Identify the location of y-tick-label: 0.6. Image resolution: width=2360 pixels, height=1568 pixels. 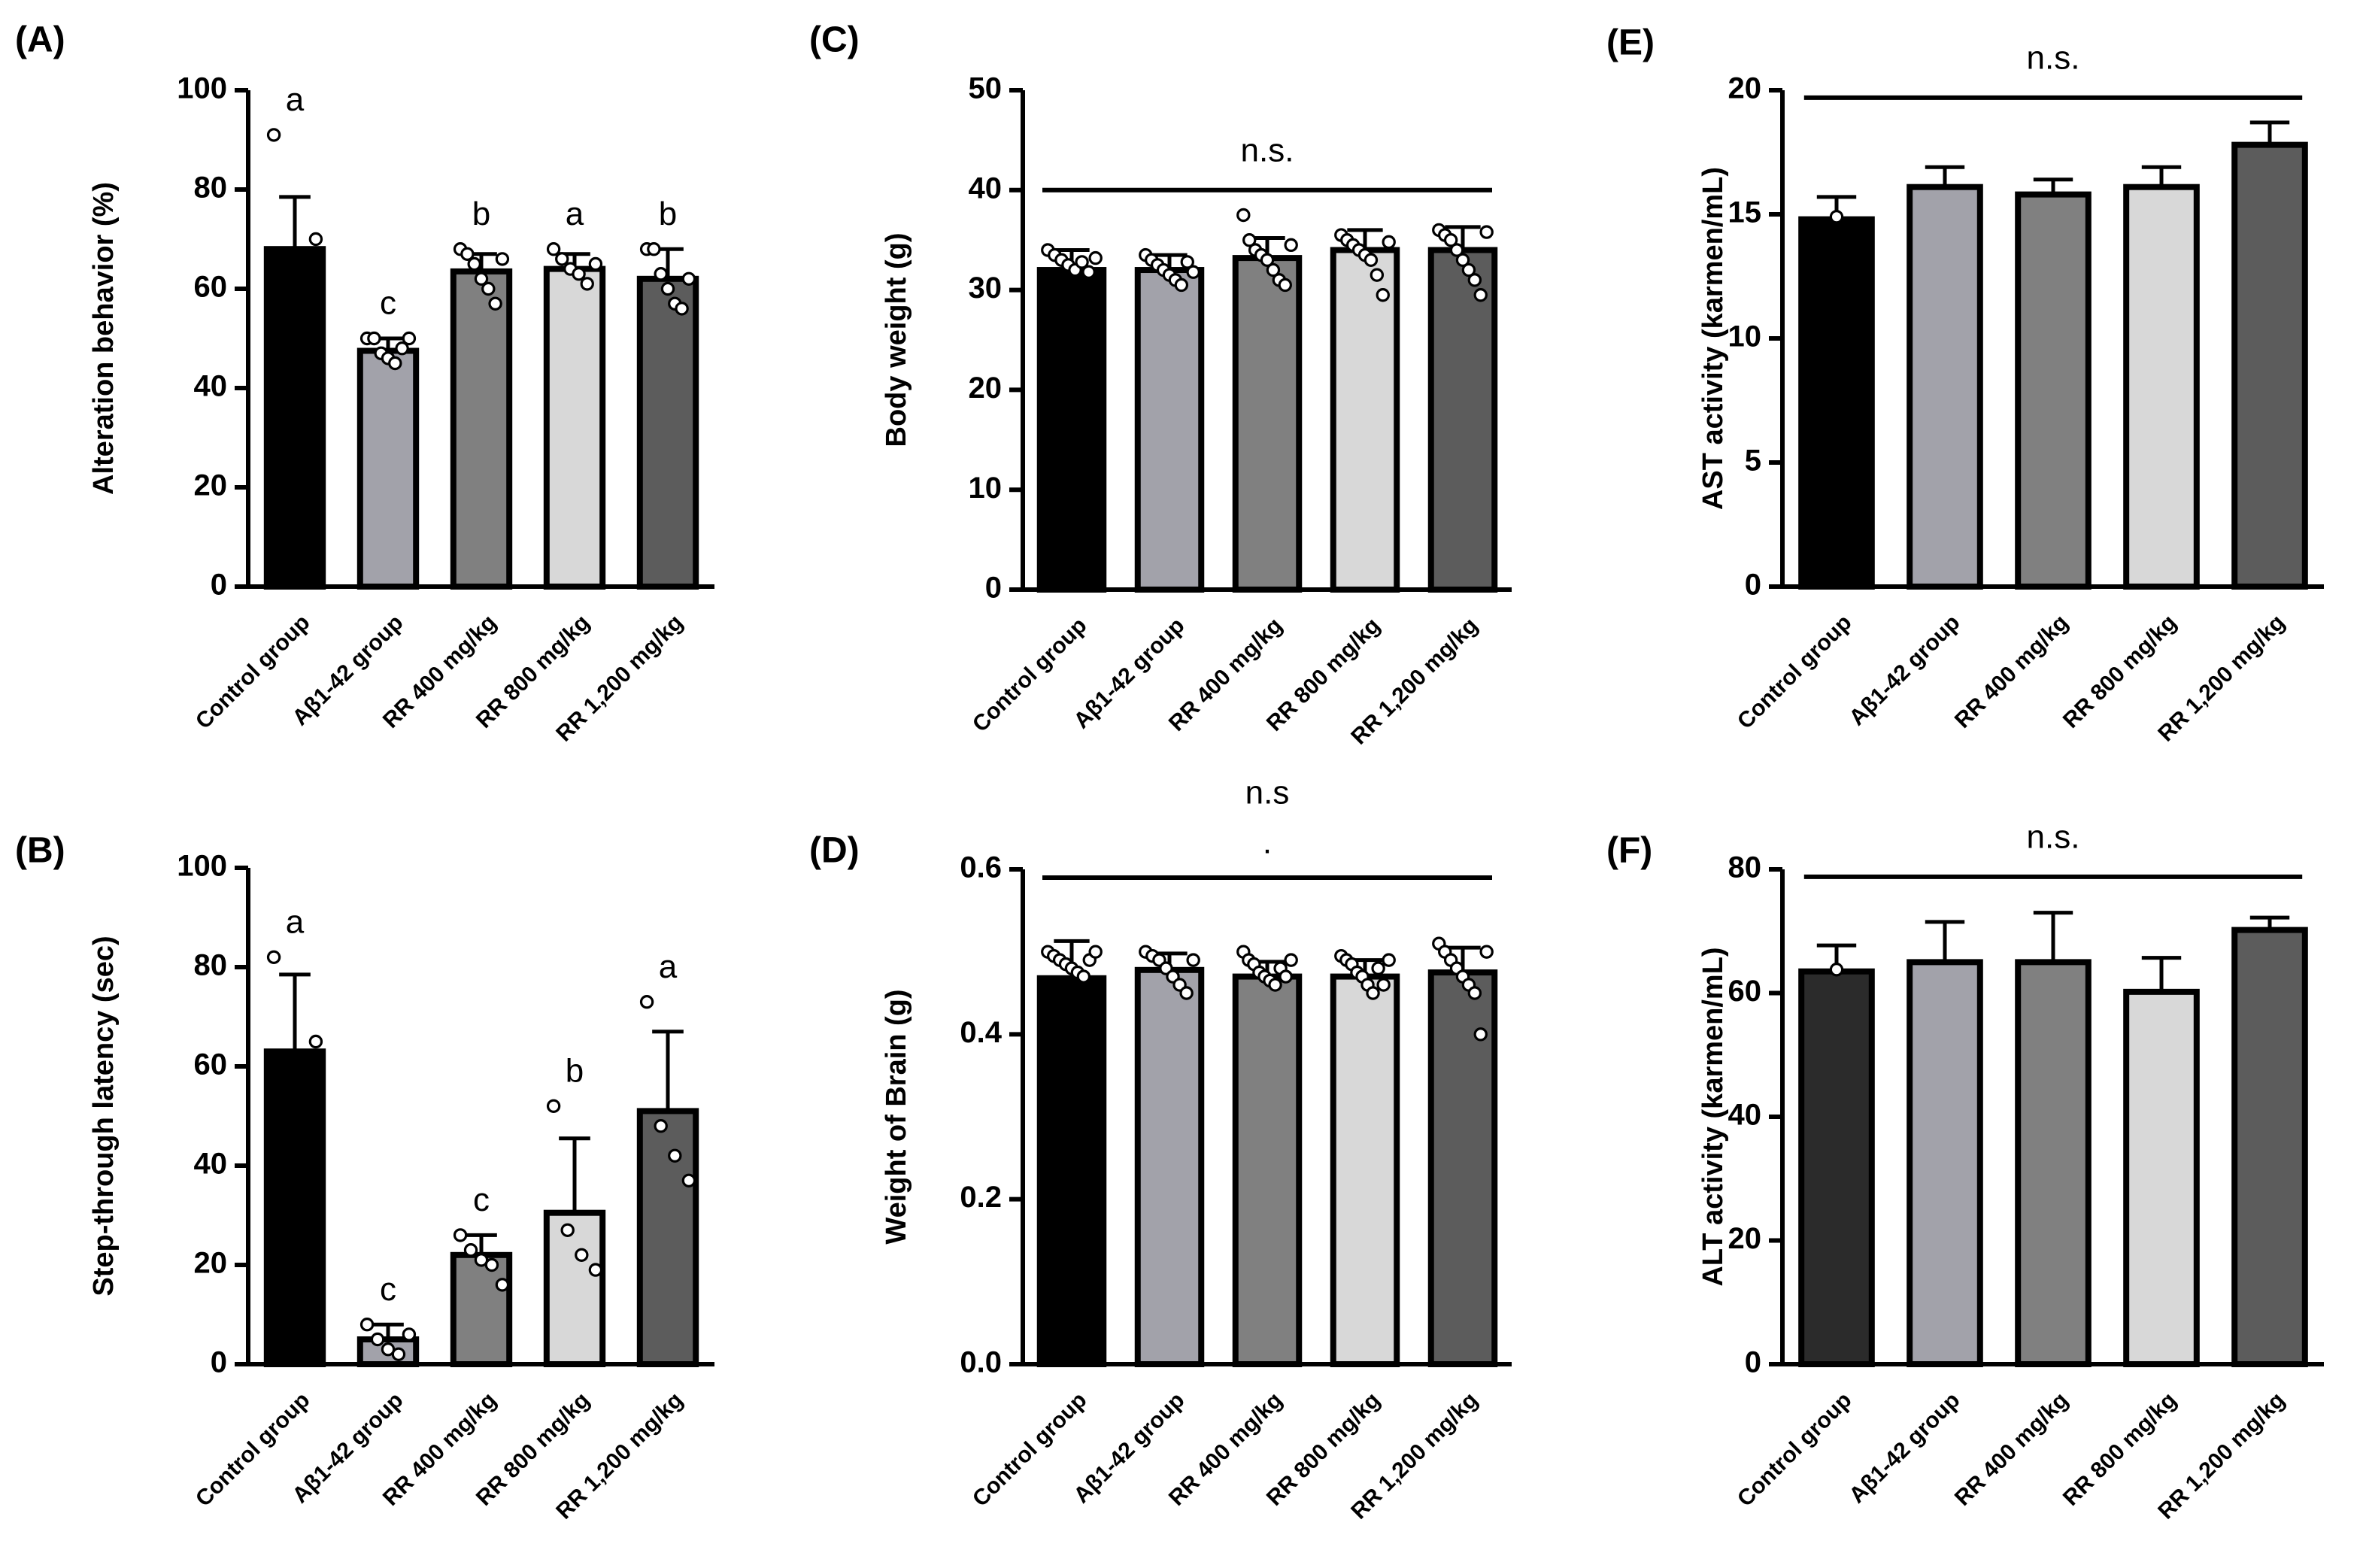
(981, 867).